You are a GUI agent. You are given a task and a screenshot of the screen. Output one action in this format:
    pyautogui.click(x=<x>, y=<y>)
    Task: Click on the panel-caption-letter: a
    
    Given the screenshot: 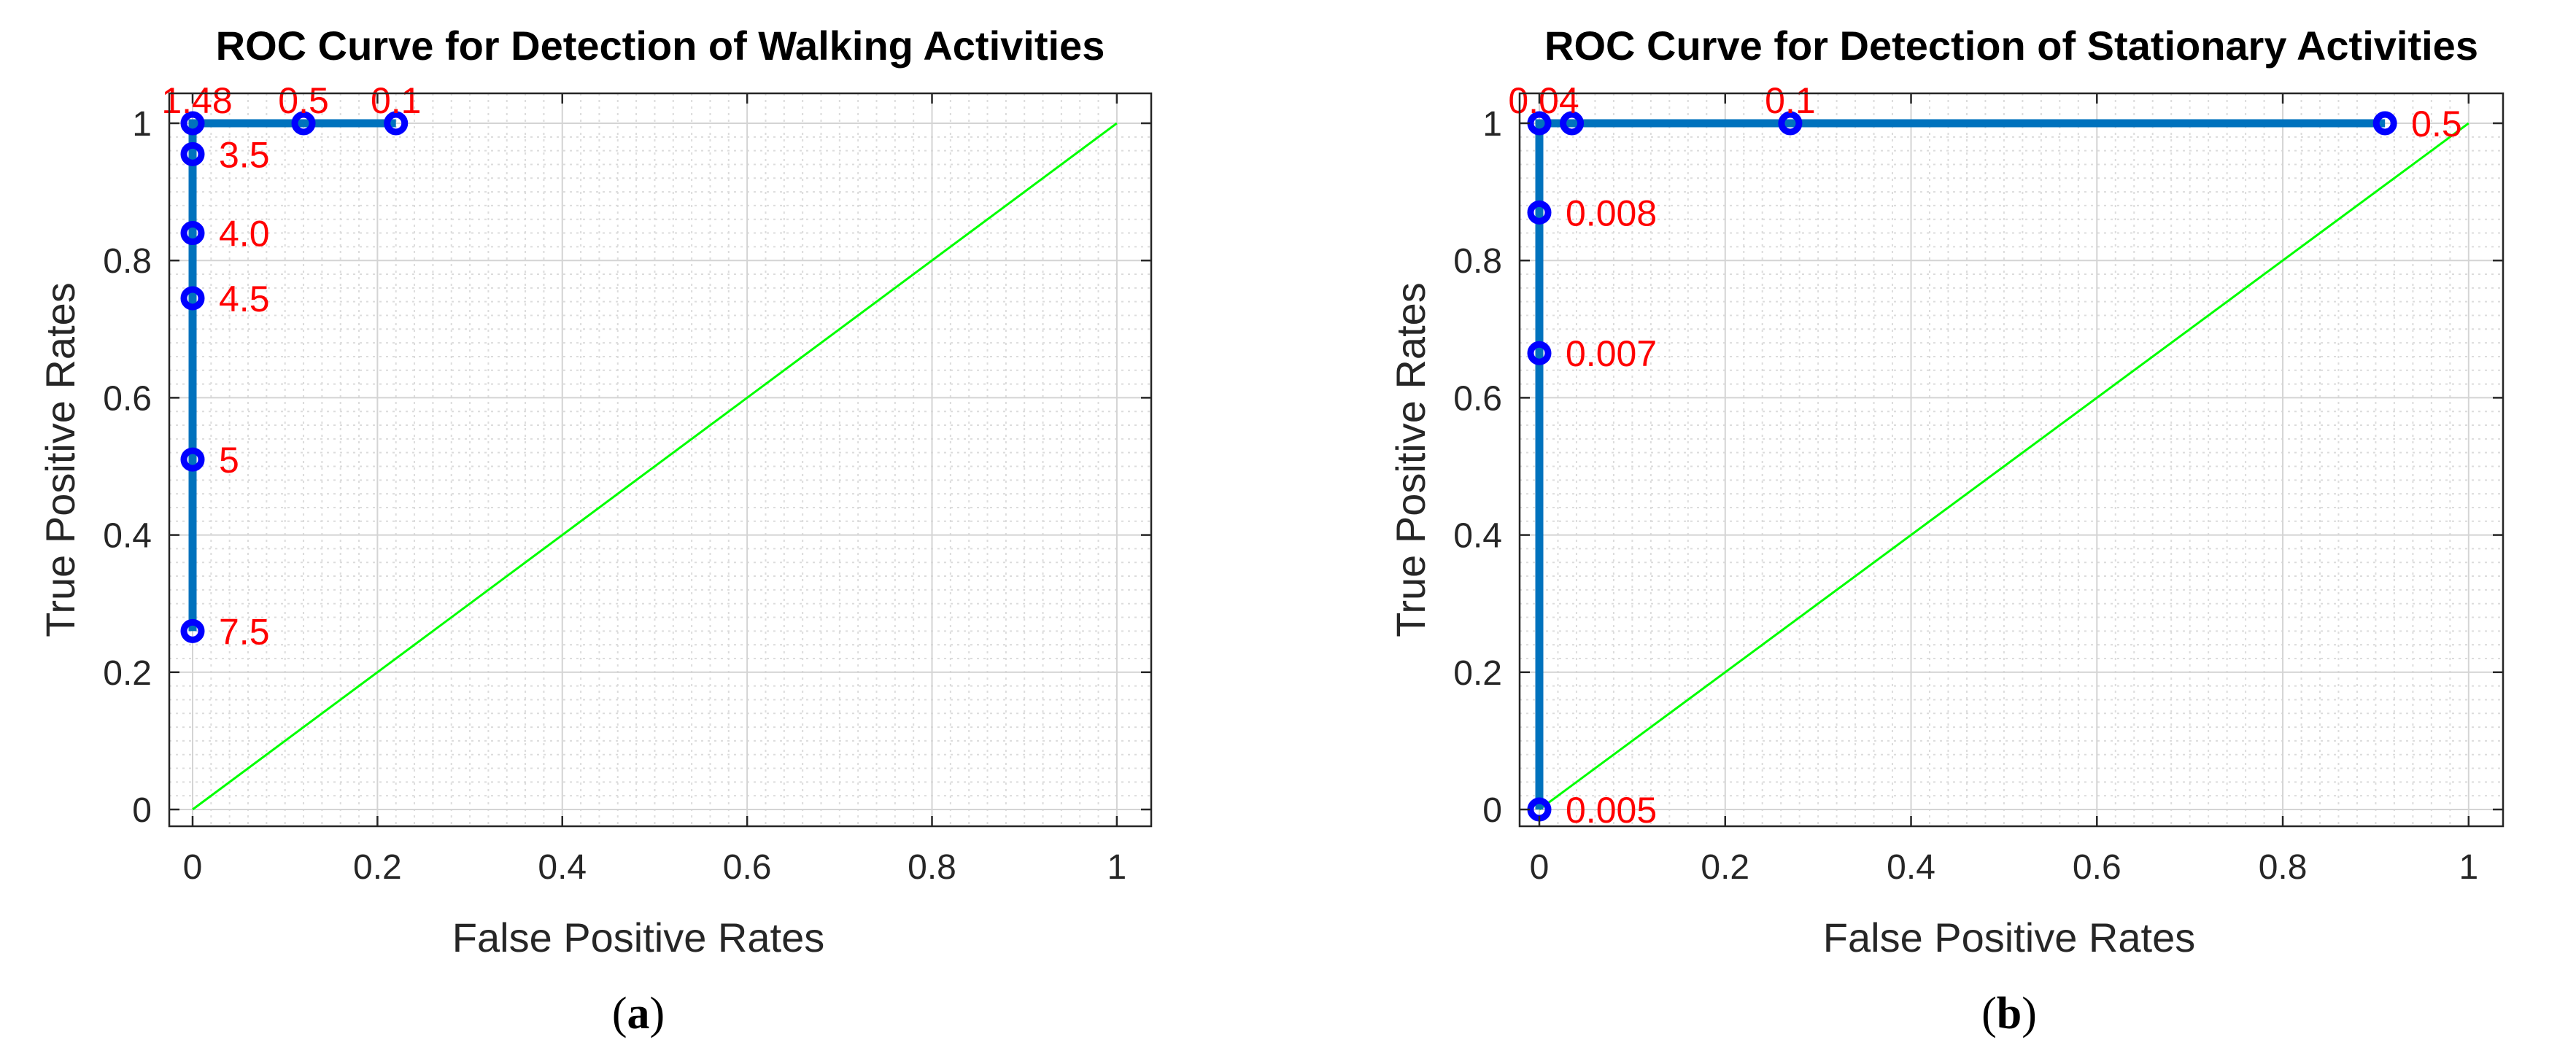 What is the action you would take?
    pyautogui.click(x=638, y=1014)
    